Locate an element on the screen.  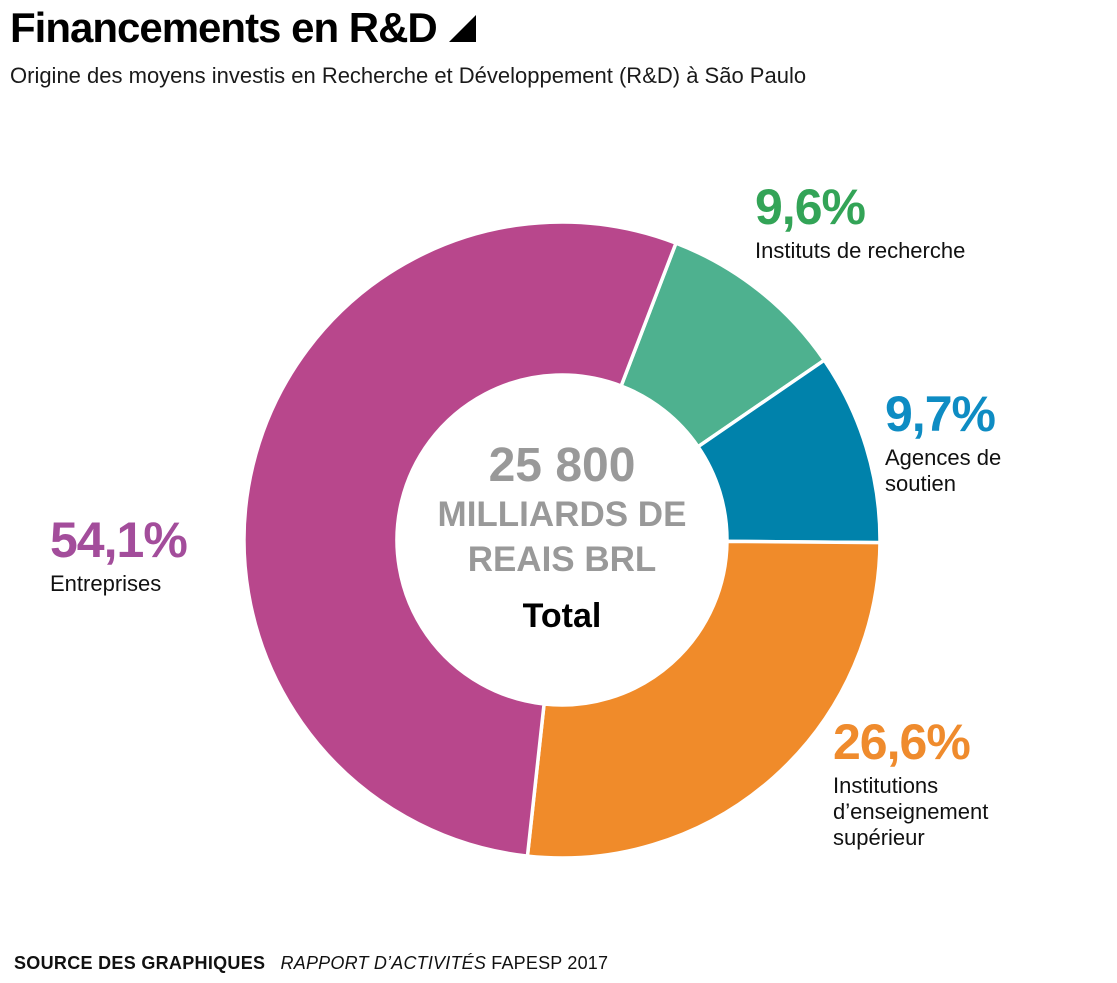
pct-value: 9,7% is located at coordinates (940, 414).